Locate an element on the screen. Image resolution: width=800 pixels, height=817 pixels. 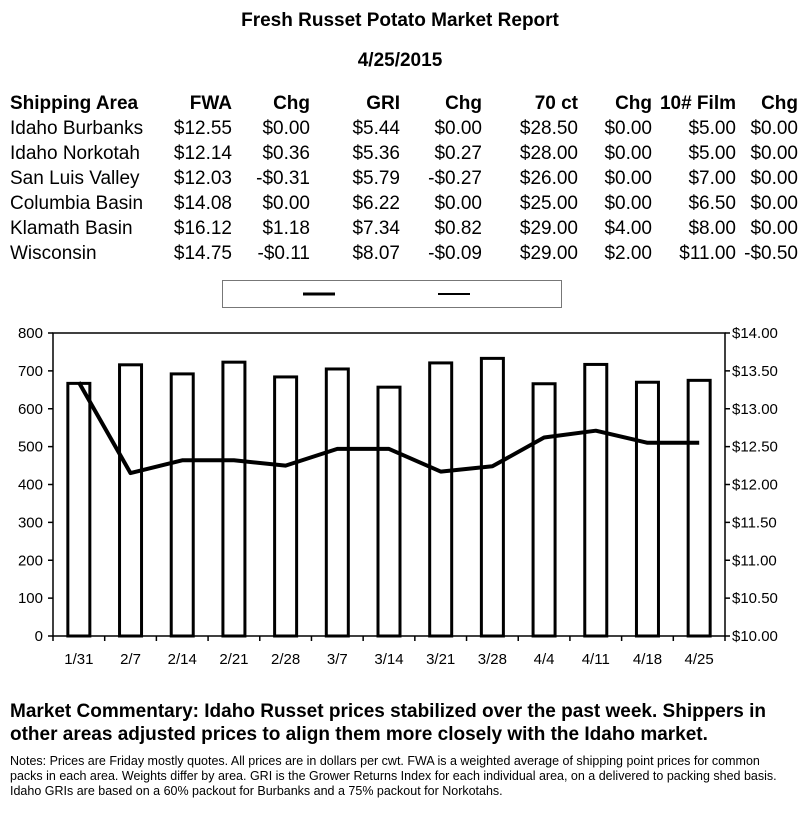
table-cell: $29.00 is located at coordinates (548, 253).